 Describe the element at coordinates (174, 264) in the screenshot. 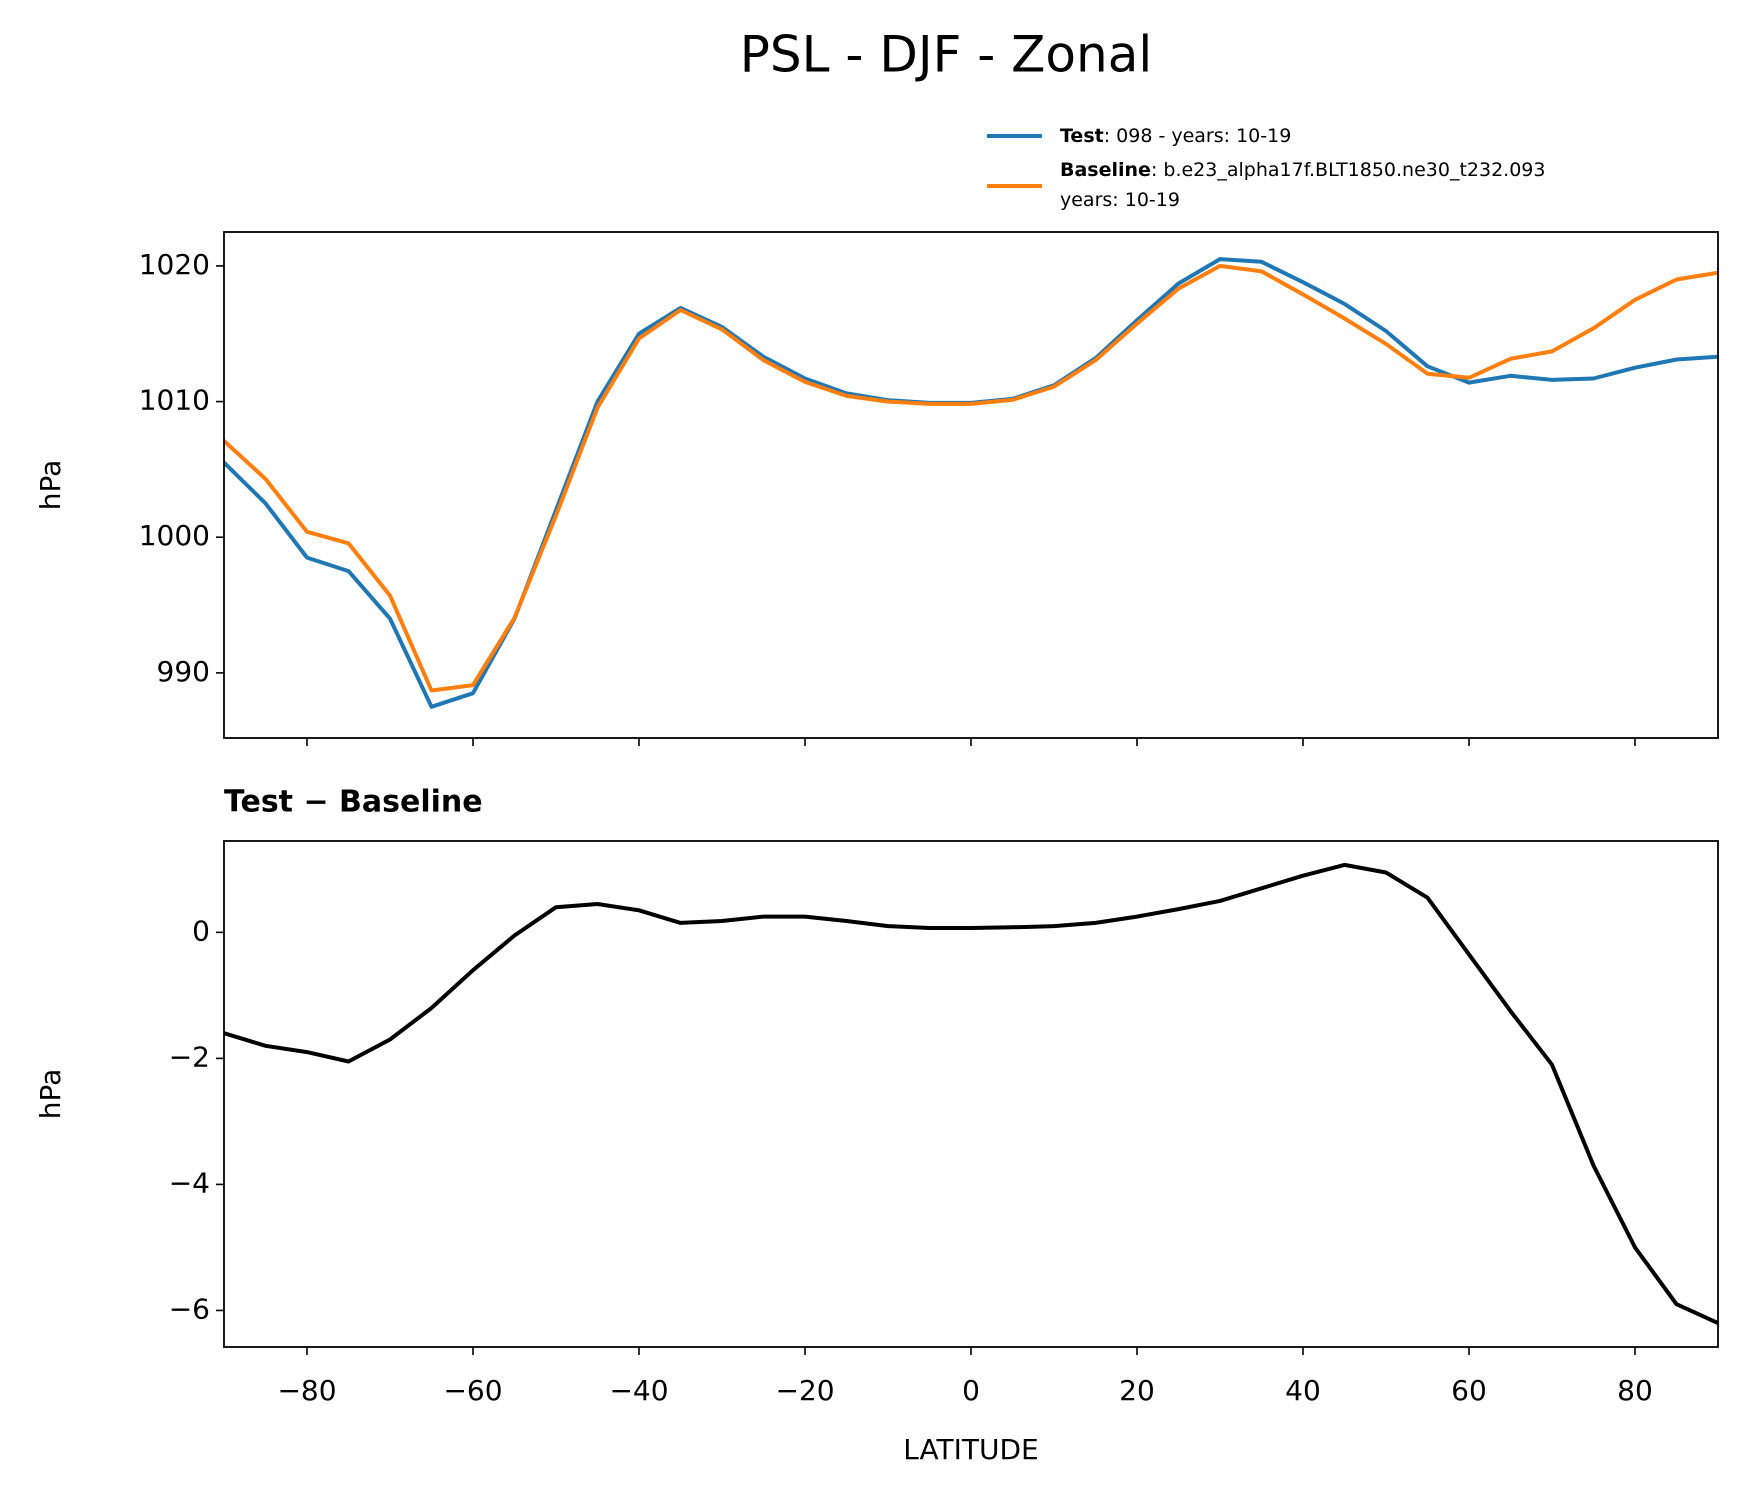

I see `y-tick-label: 1020` at that location.